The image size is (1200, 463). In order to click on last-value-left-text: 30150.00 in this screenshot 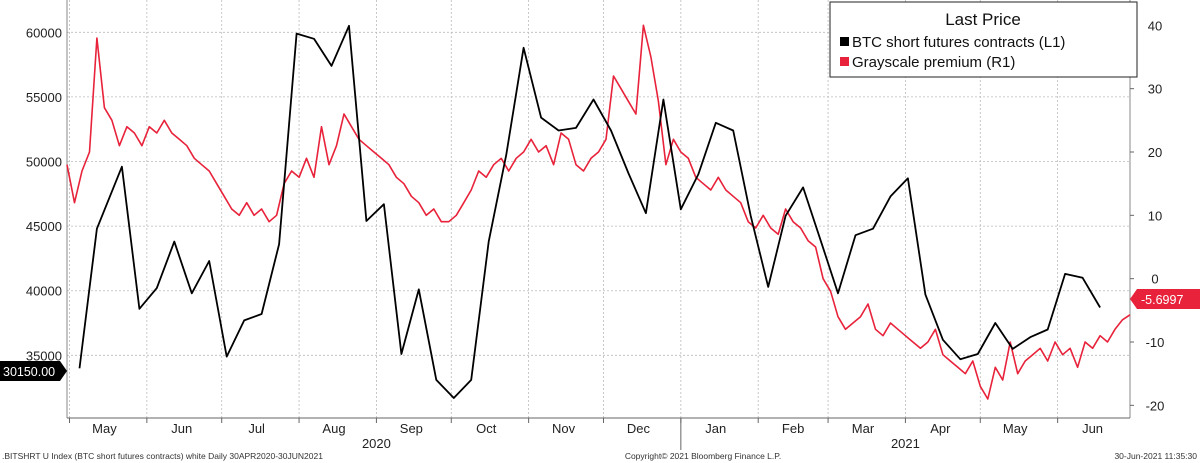, I will do `click(29, 372)`.